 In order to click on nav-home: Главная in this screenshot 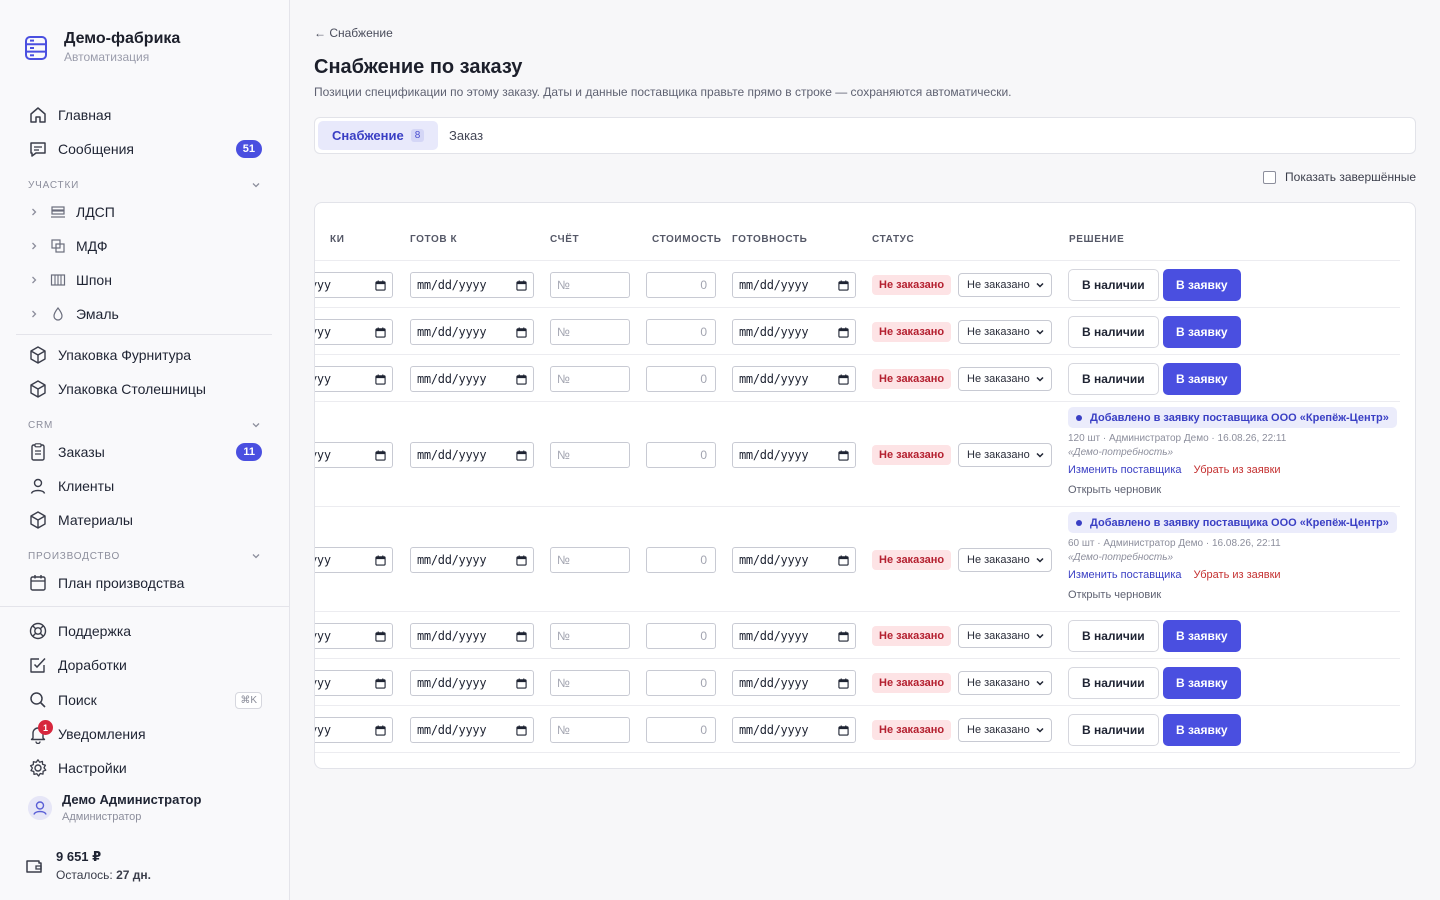, I will do `click(145, 115)`.